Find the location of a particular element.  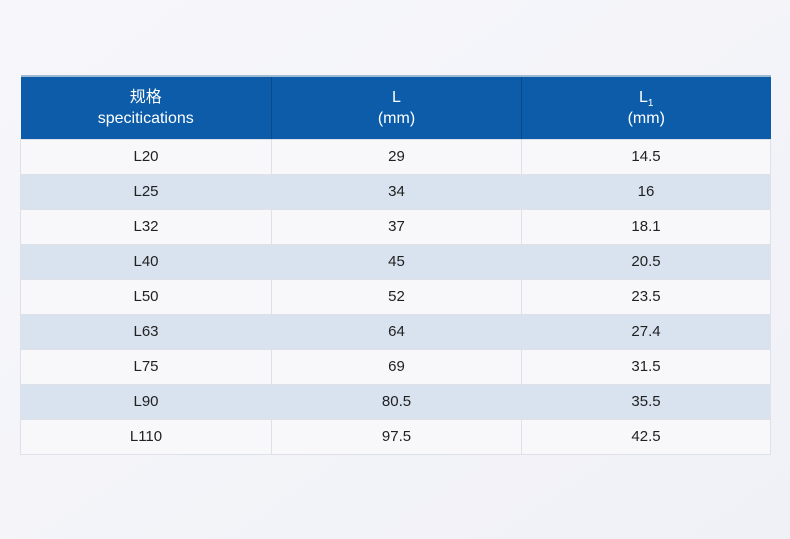

cell-l: 64 is located at coordinates (396, 331).